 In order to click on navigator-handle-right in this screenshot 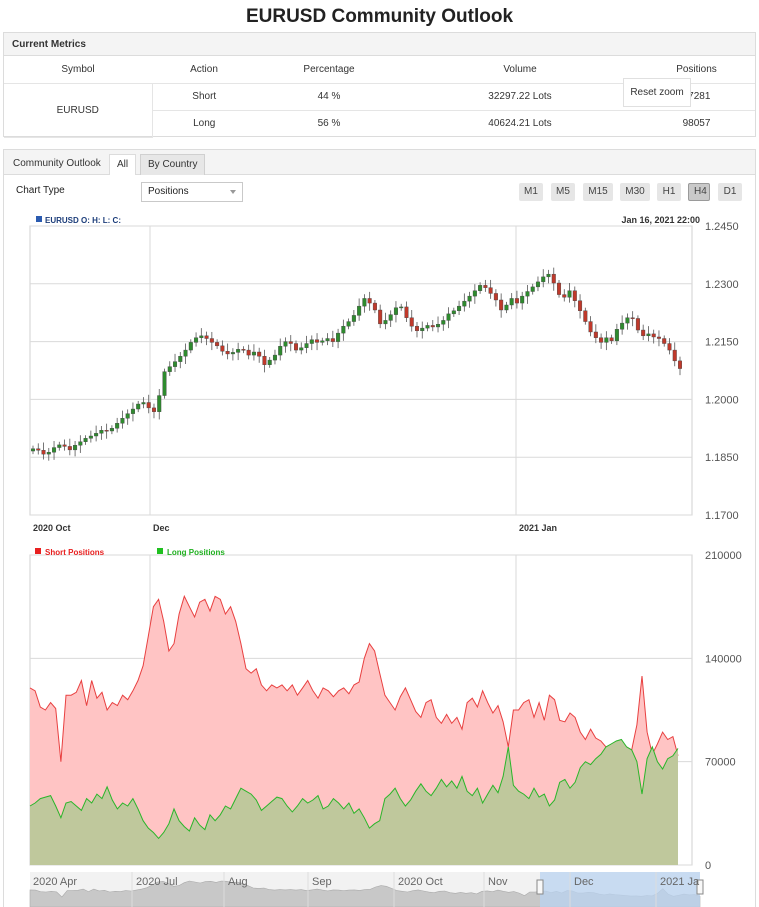, I will do `click(700, 887)`.